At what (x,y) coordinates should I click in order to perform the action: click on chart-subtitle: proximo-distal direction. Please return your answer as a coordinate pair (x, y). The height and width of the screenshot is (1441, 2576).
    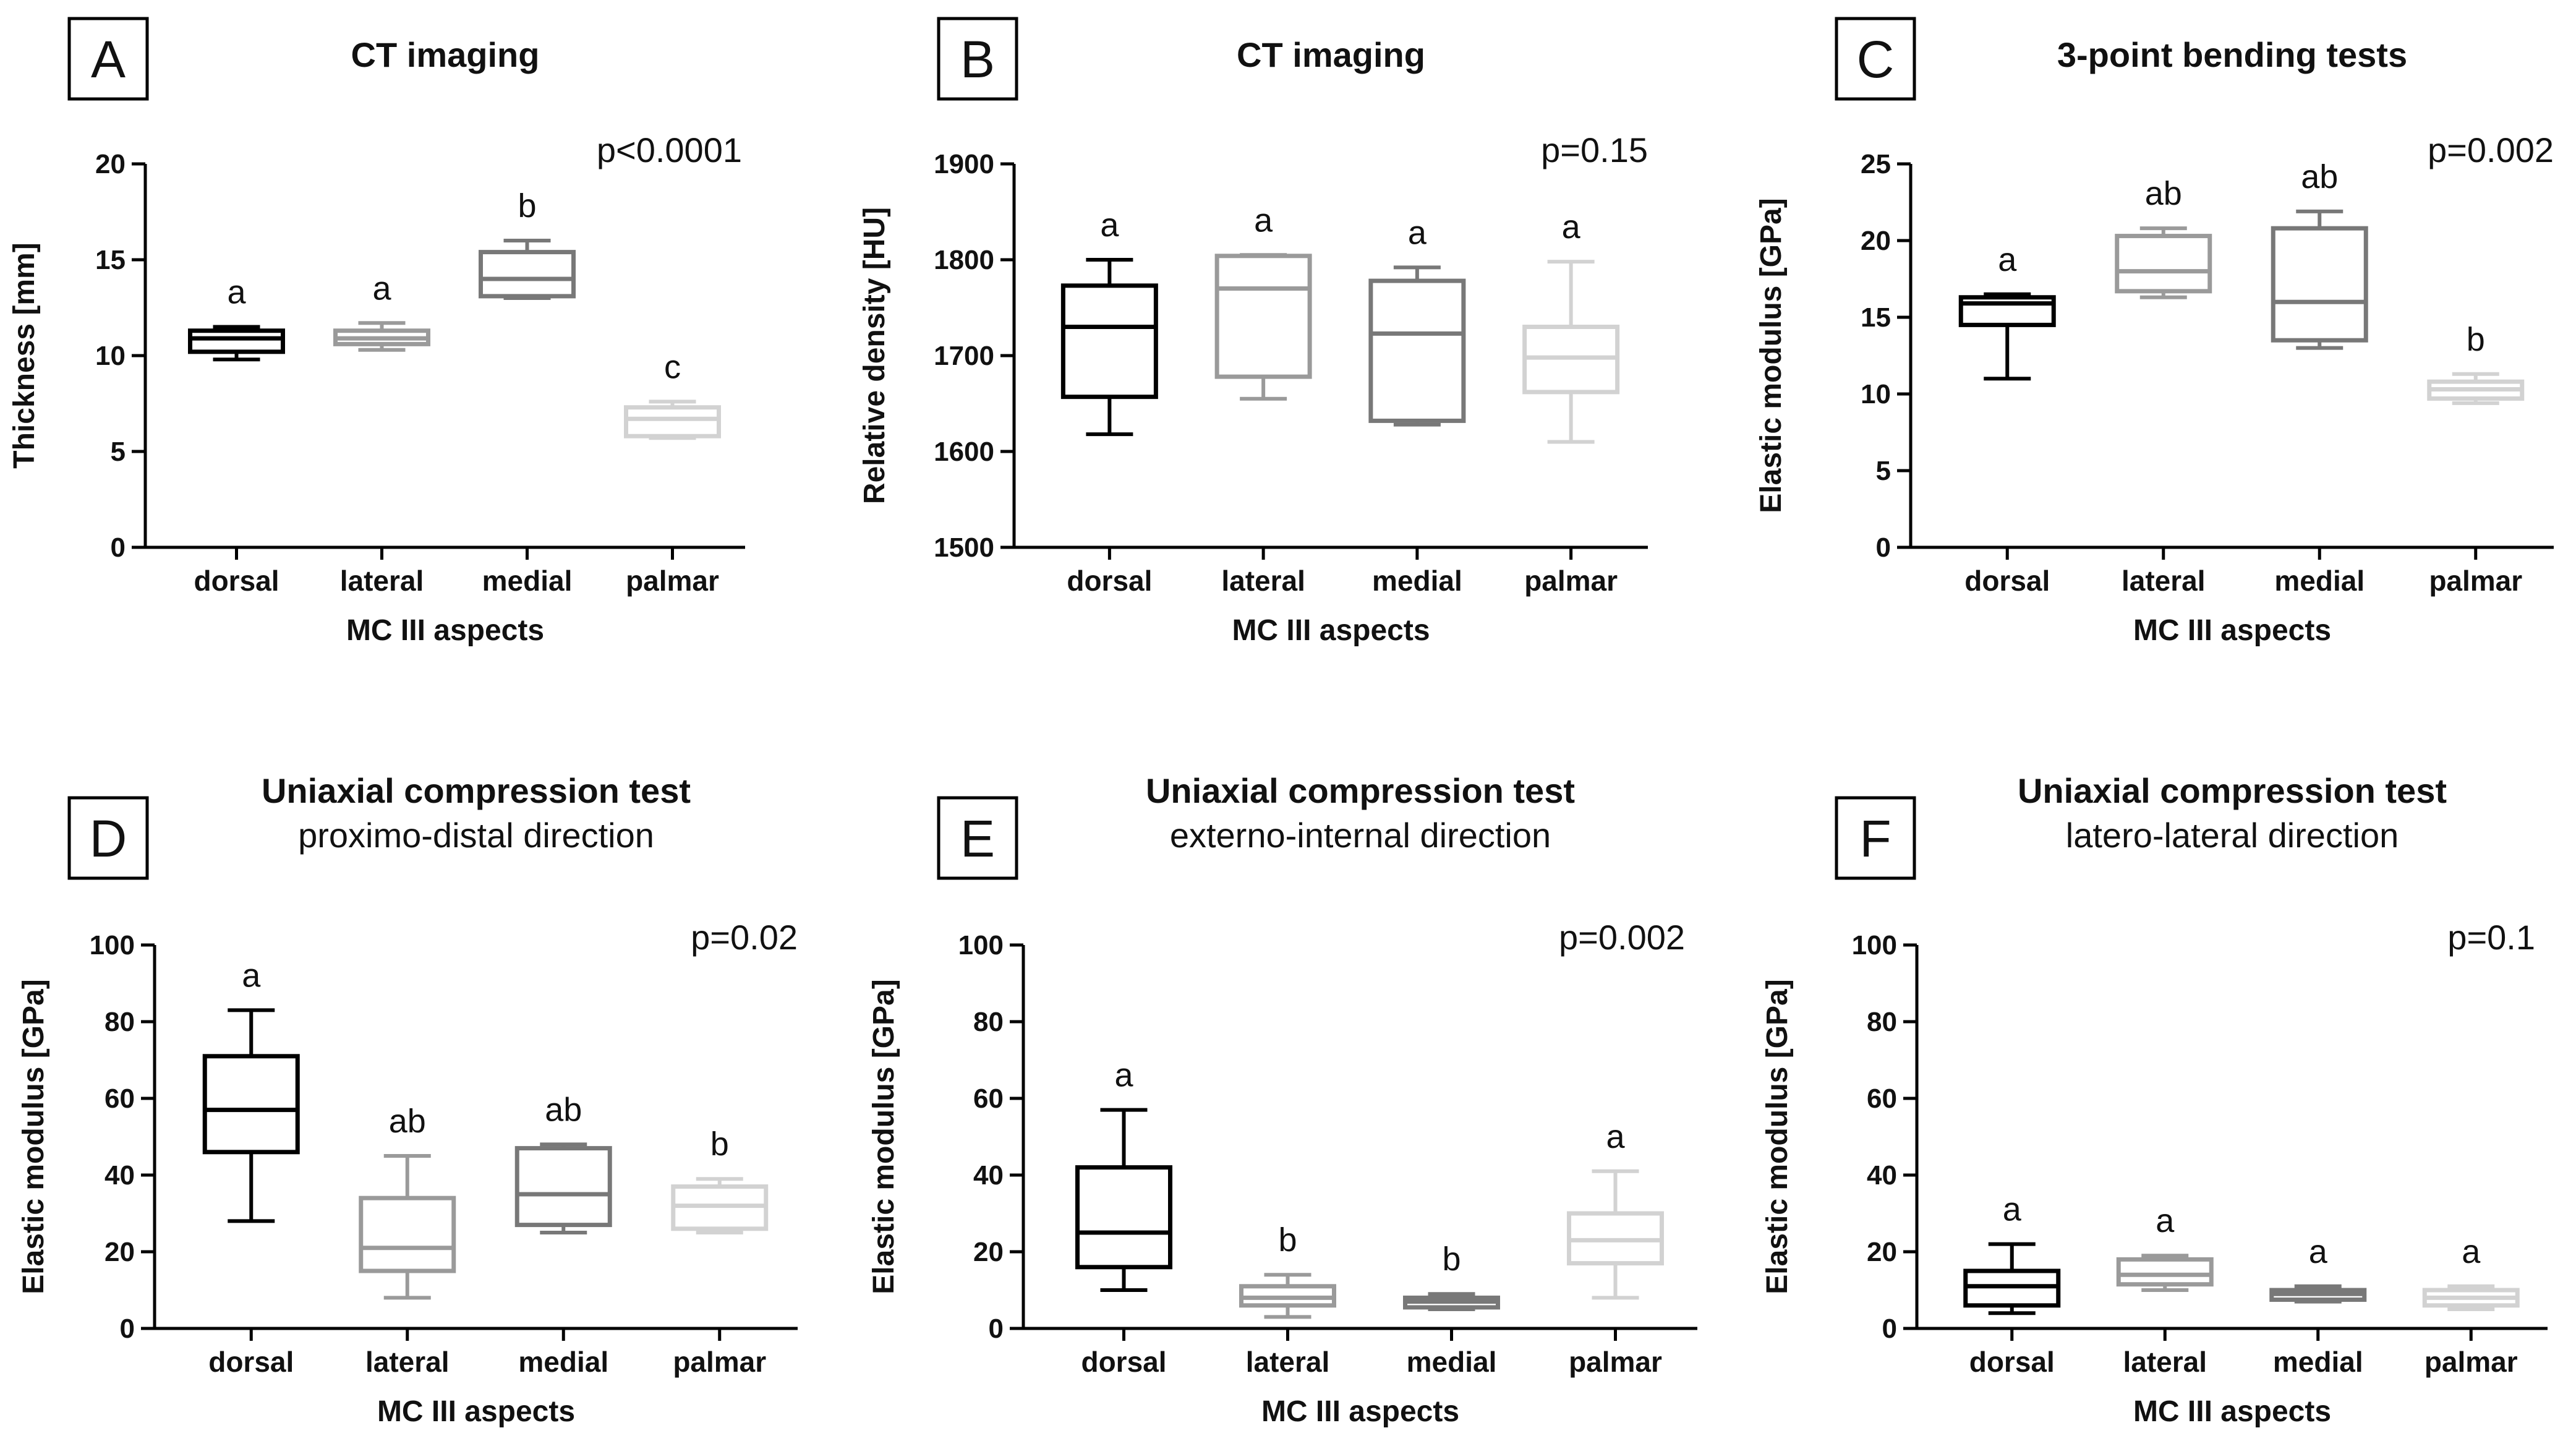
    Looking at the image, I should click on (476, 835).